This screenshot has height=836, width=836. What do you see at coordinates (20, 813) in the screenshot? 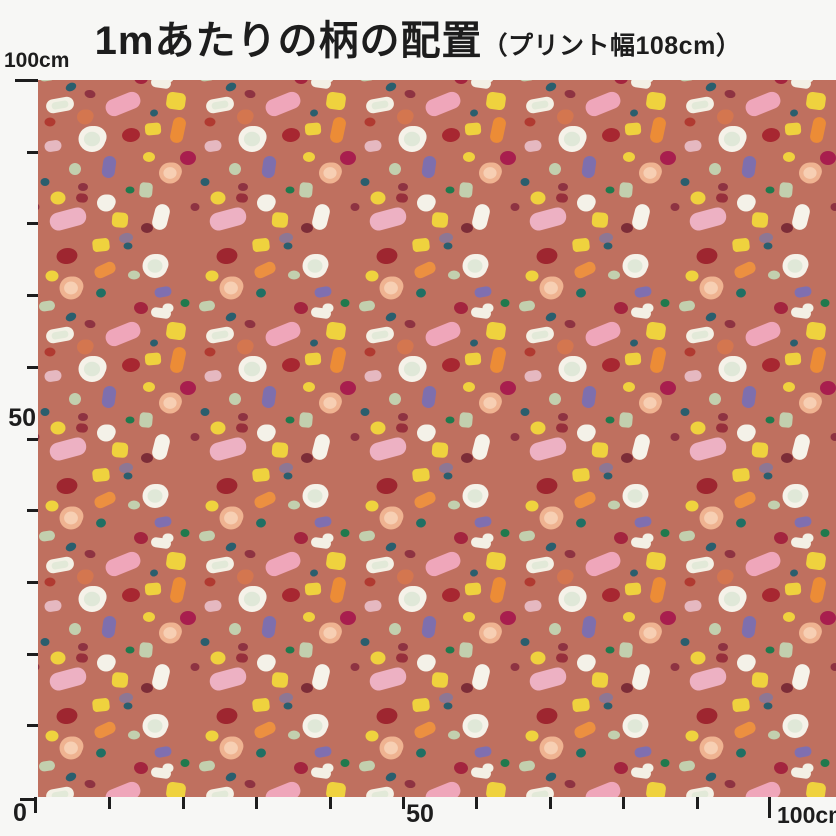
I see `bottom-ruler-label-0: 0` at bounding box center [20, 813].